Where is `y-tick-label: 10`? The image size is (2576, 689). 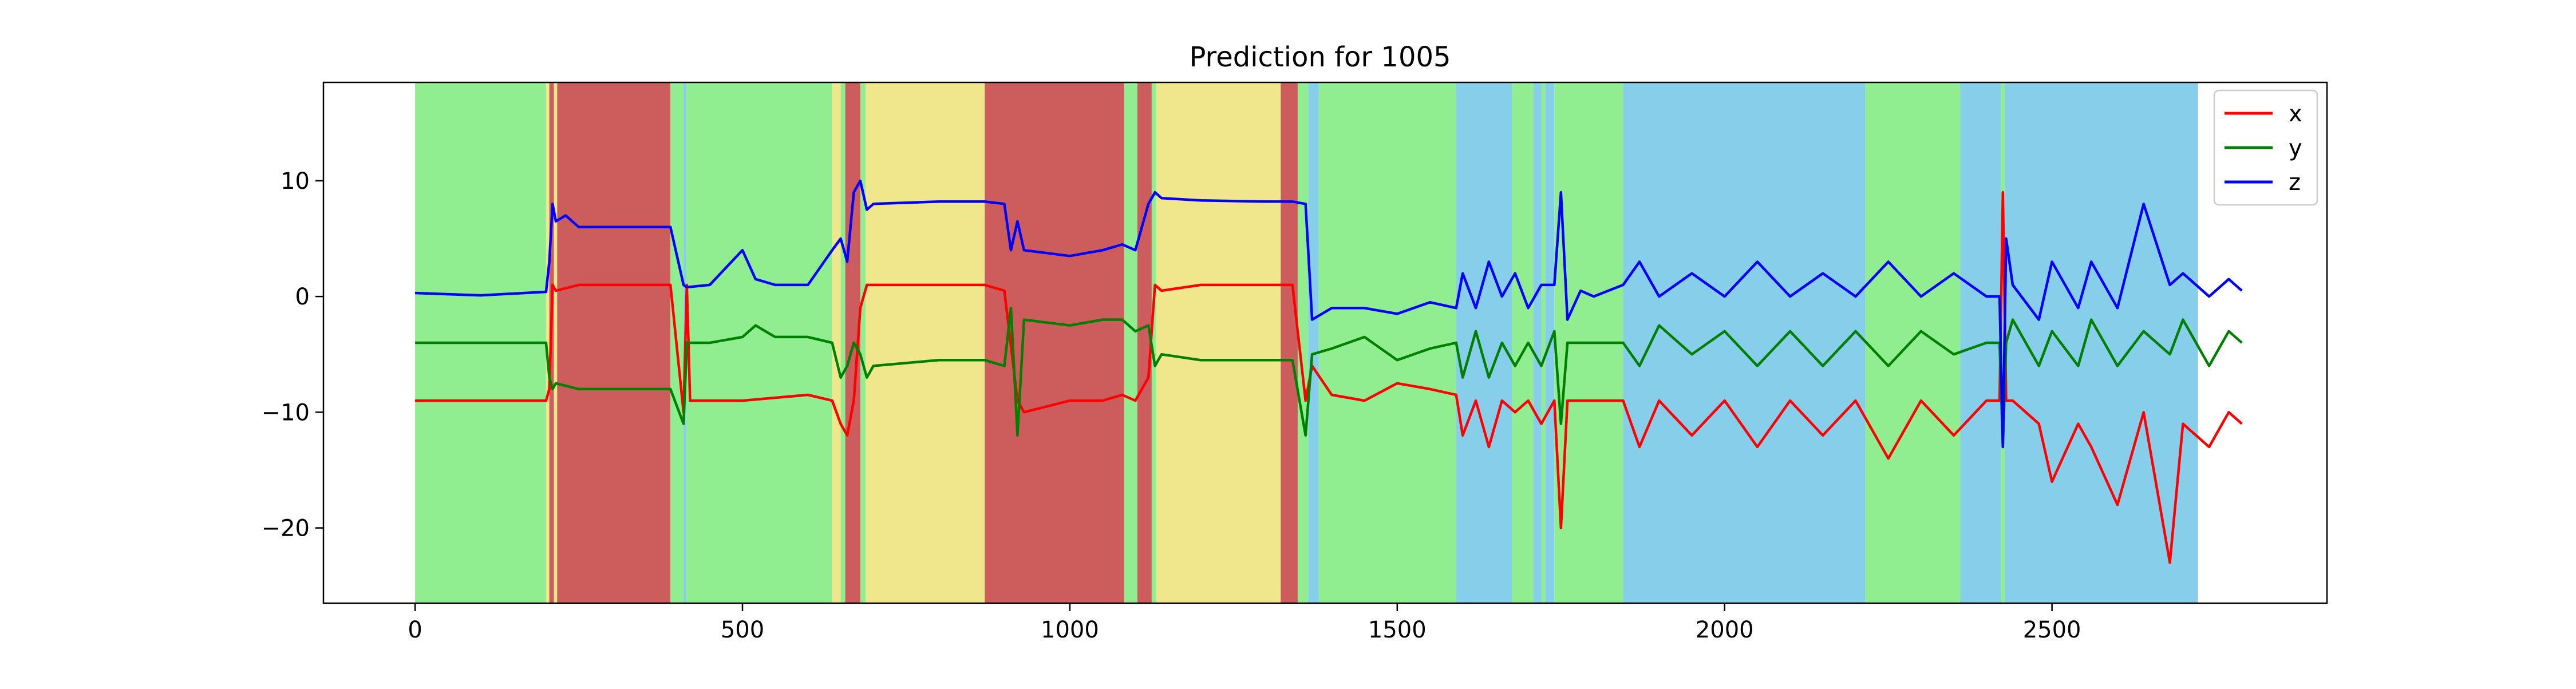
y-tick-label: 10 is located at coordinates (295, 181).